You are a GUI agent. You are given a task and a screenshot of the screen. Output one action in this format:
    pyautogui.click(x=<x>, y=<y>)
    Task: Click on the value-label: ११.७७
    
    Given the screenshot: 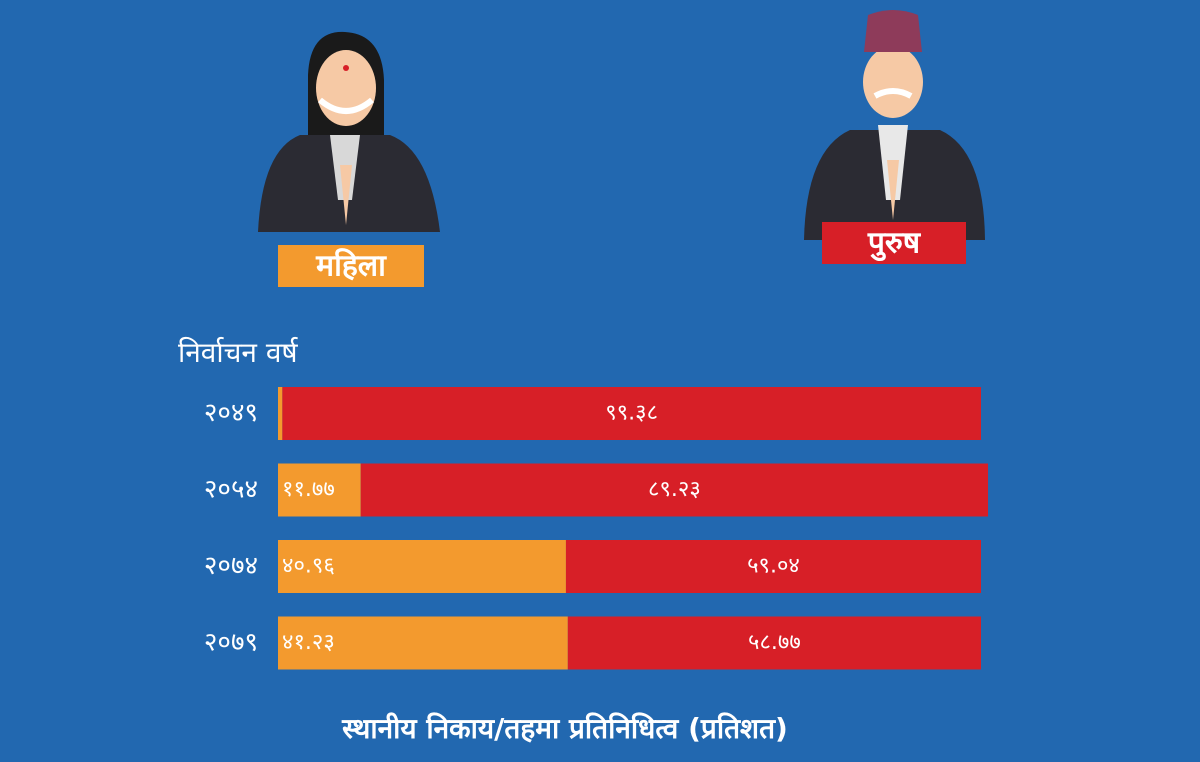 What is the action you would take?
    pyautogui.click(x=308, y=489)
    